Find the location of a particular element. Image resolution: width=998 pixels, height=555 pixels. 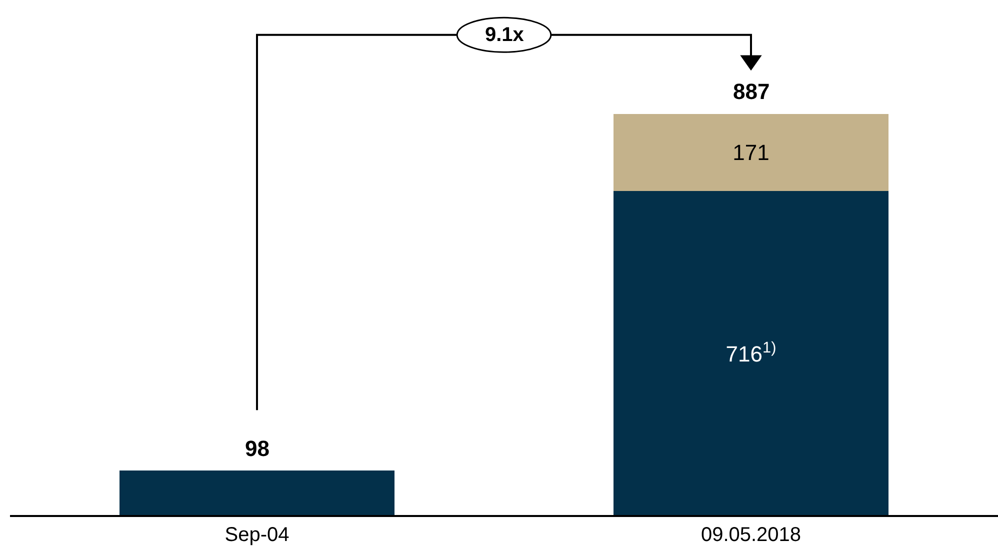

data-label: 171 is located at coordinates (751, 153).